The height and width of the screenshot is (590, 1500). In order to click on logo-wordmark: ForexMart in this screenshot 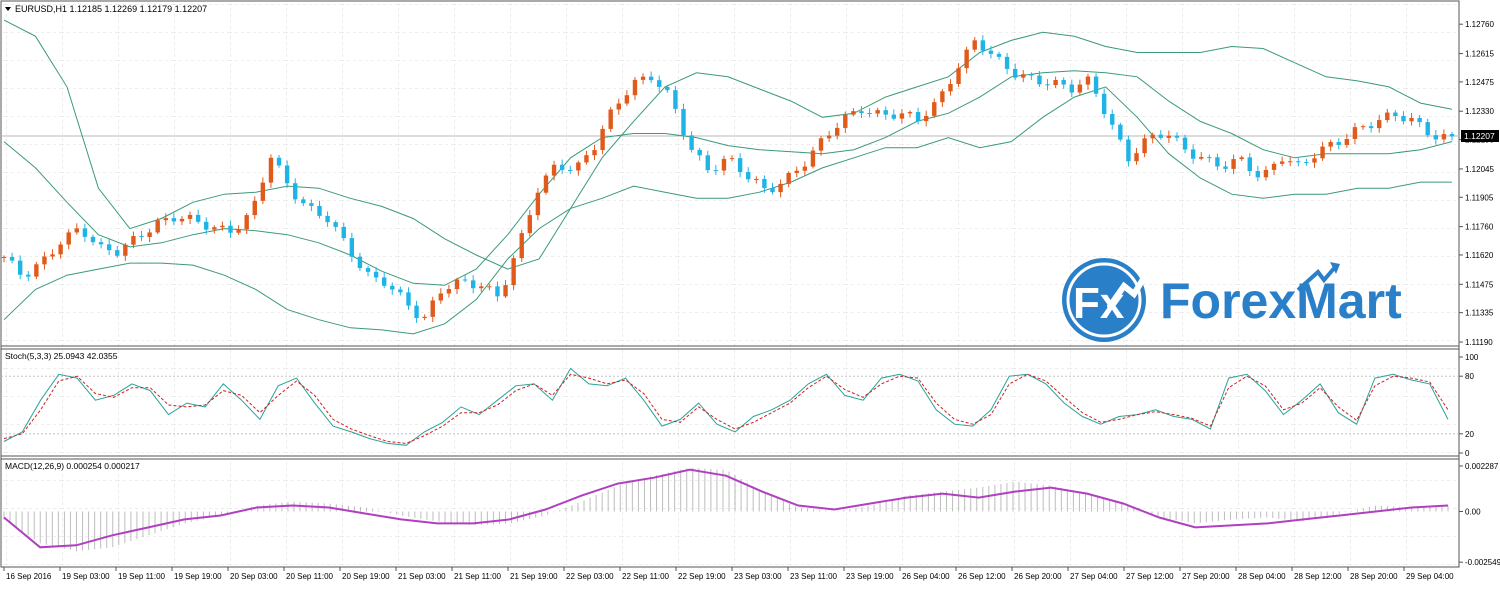, I will do `click(1281, 301)`.